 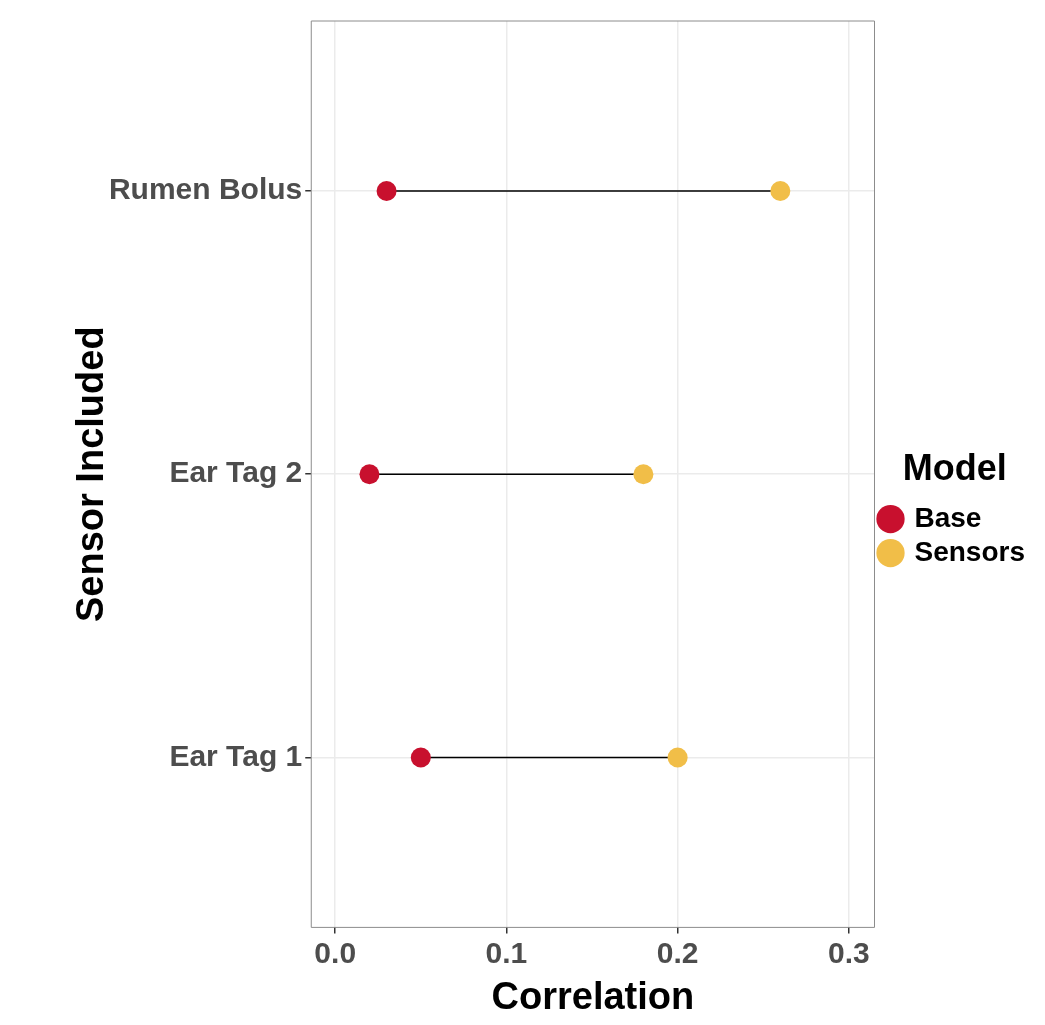 I want to click on y-tick-label: Ear Tag 2, so click(x=236, y=472).